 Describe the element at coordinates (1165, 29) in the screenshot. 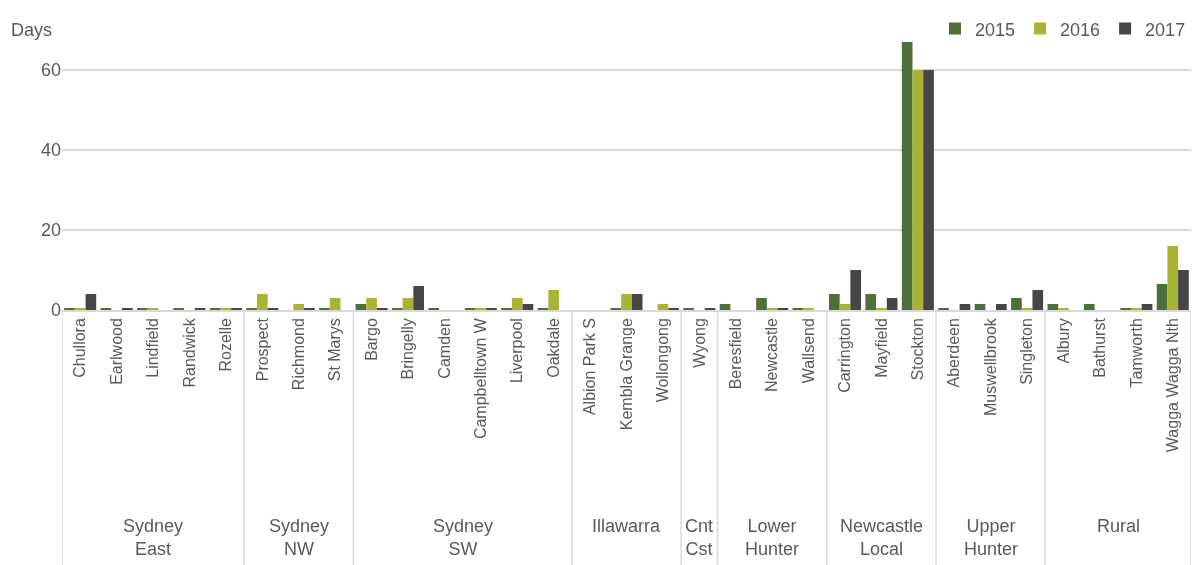

I see `legend-label: 2017` at that location.